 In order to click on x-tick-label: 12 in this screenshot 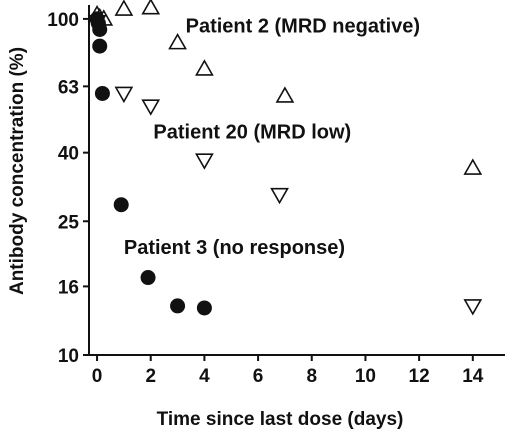, I will do `click(419, 376)`.